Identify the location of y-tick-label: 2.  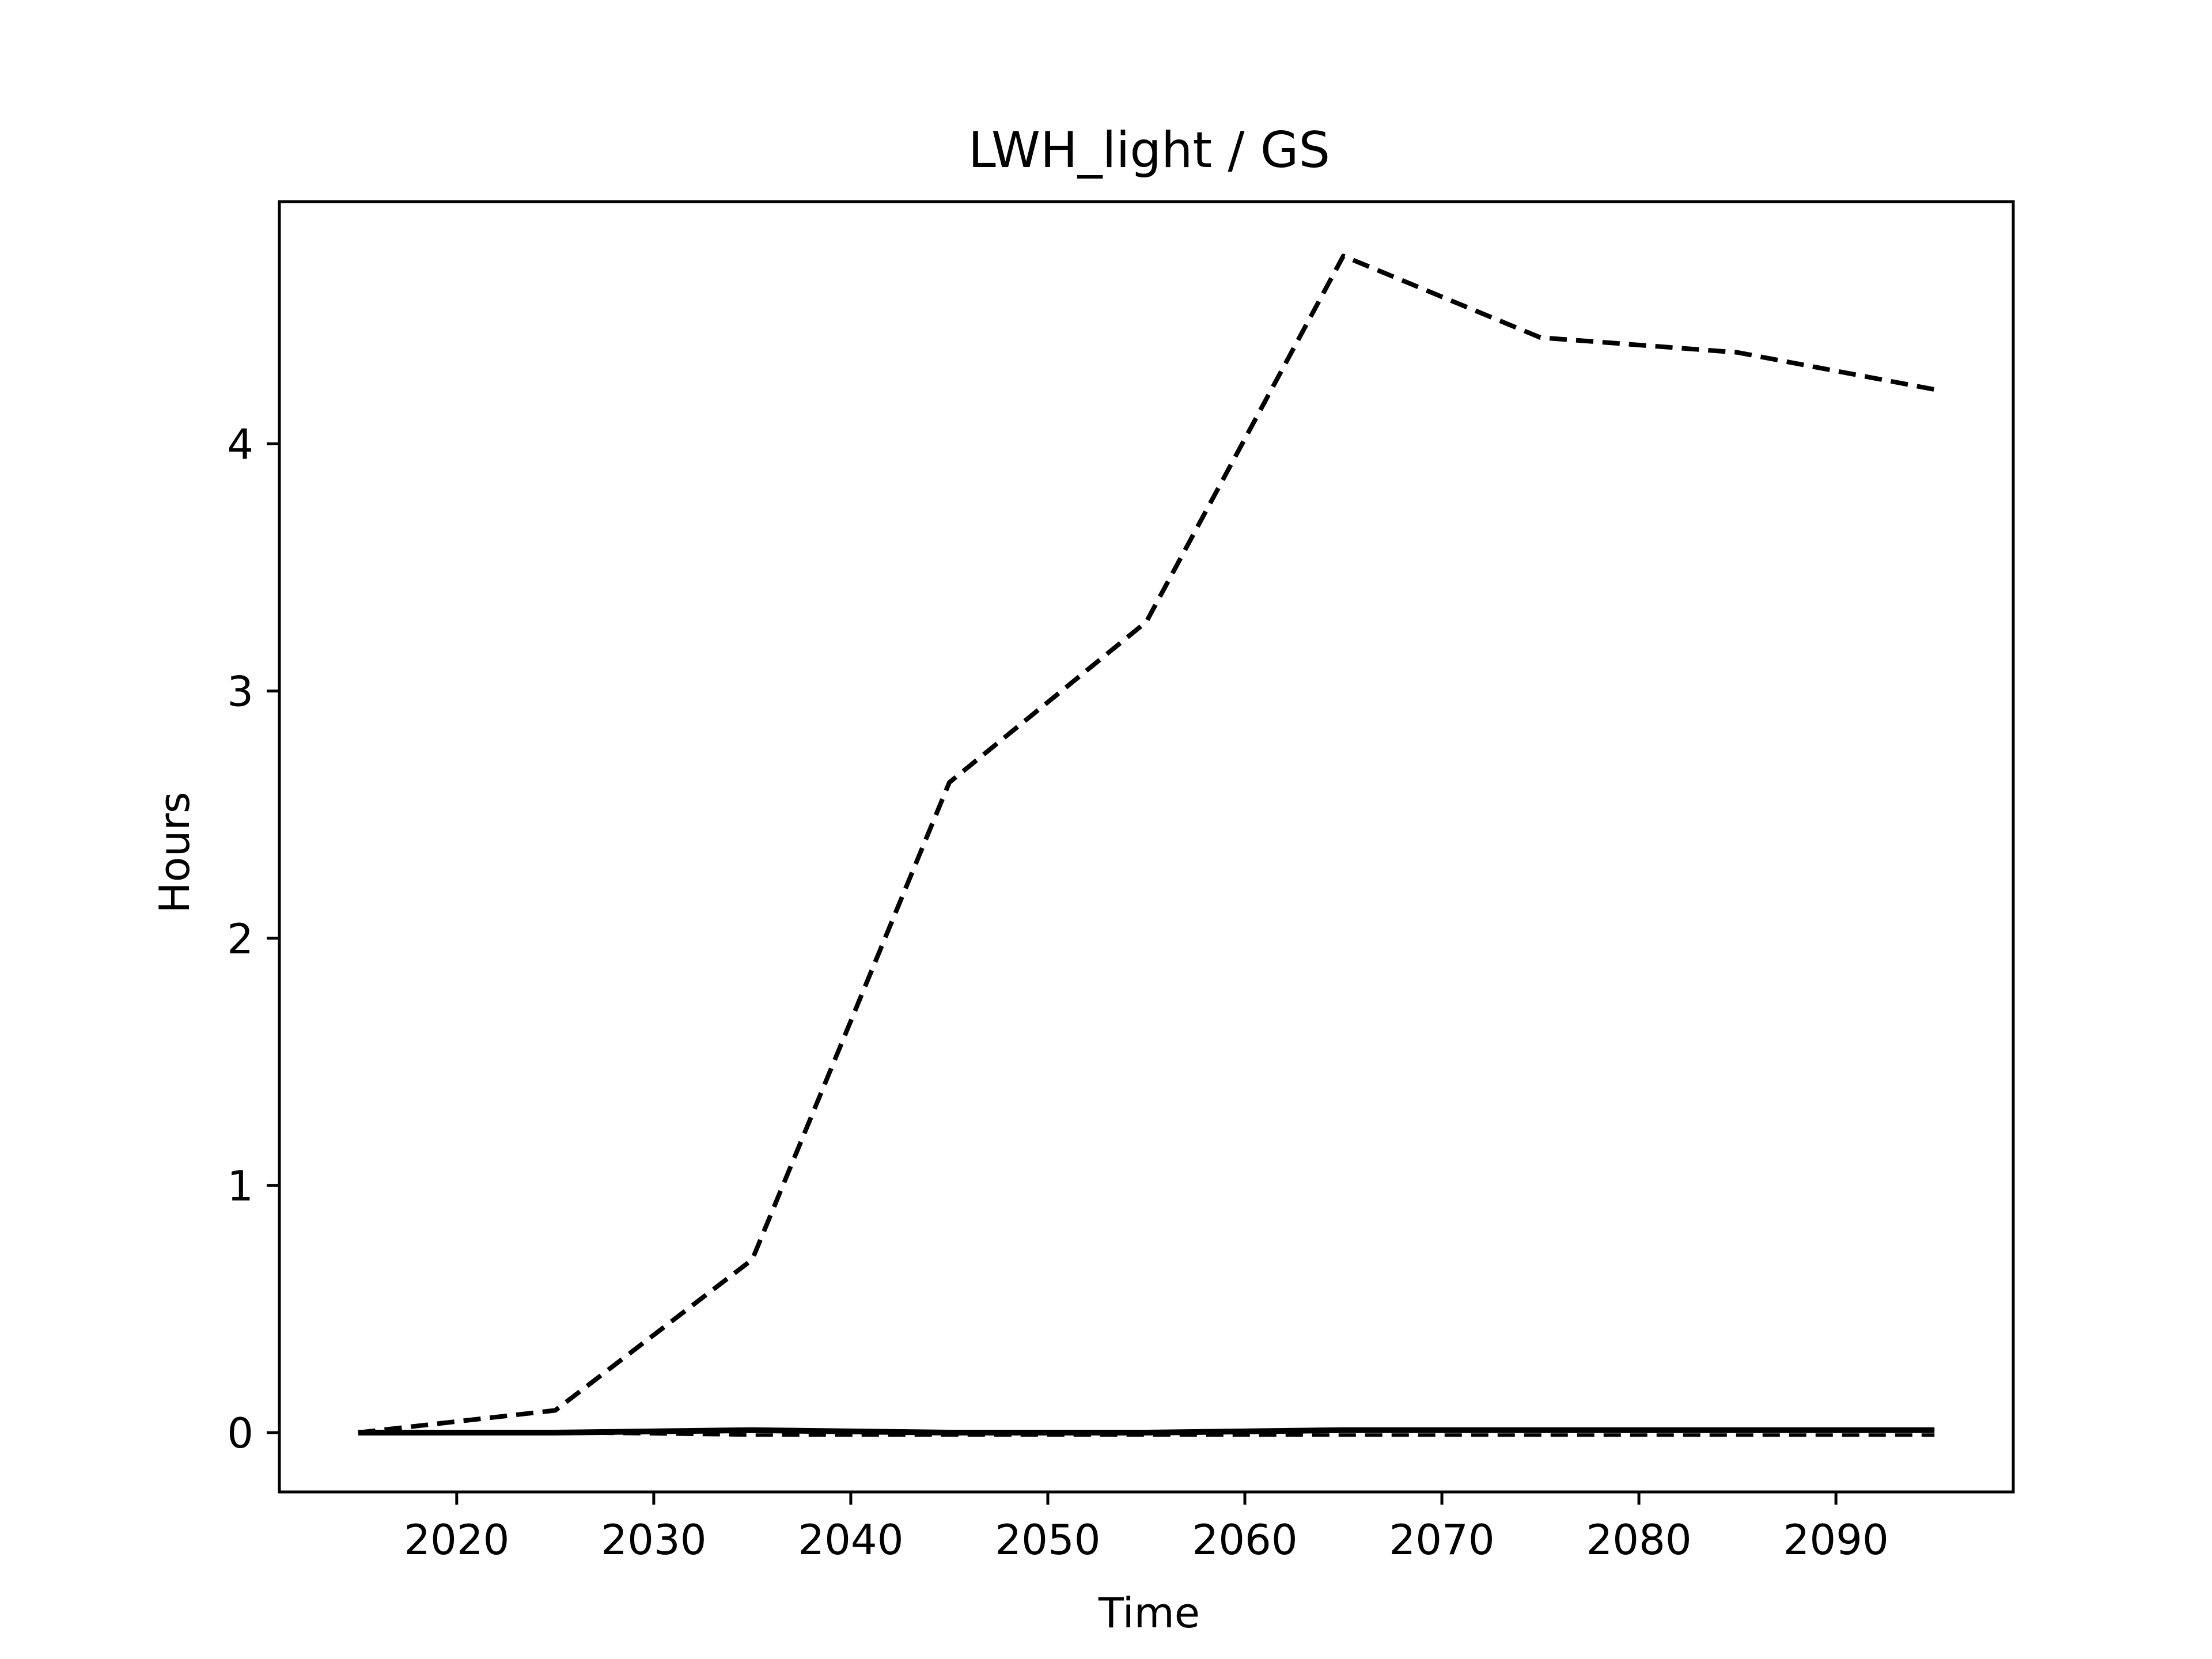
(240, 939).